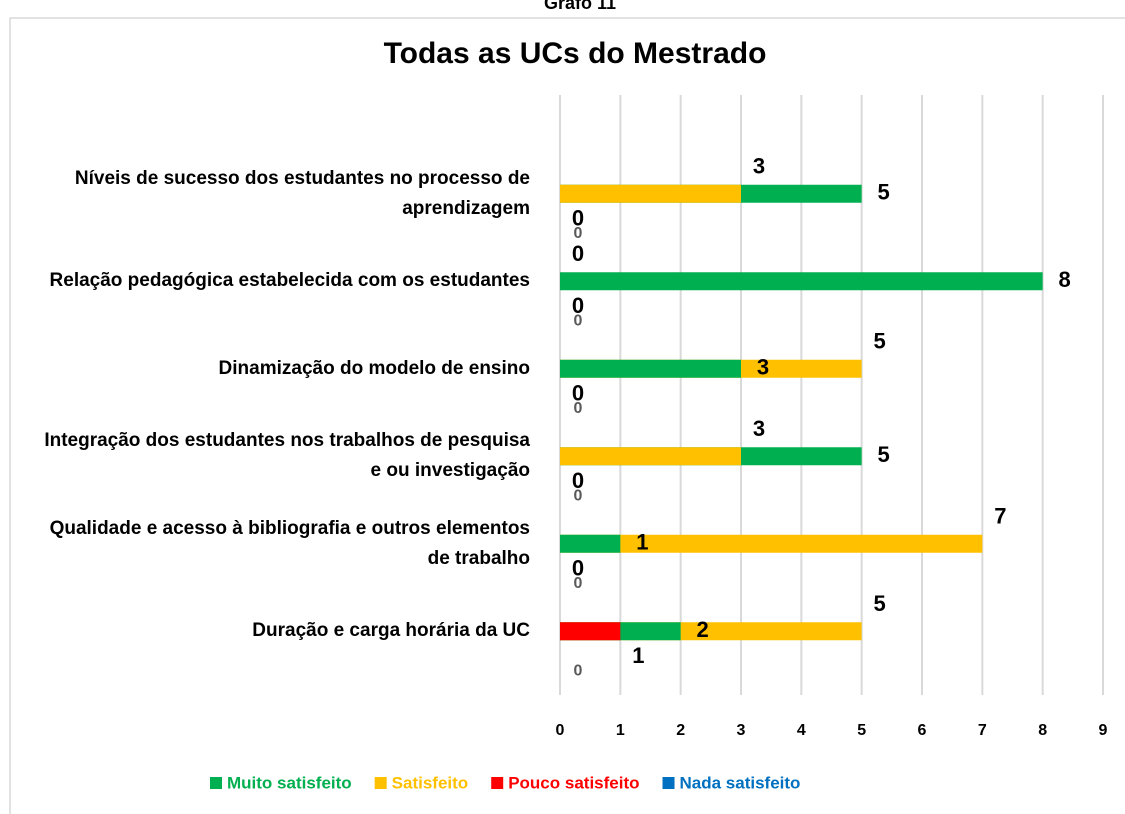 Image resolution: width=1125 pixels, height=814 pixels. Describe the element at coordinates (922, 730) in the screenshot. I see `x-tick-label: 6` at that location.